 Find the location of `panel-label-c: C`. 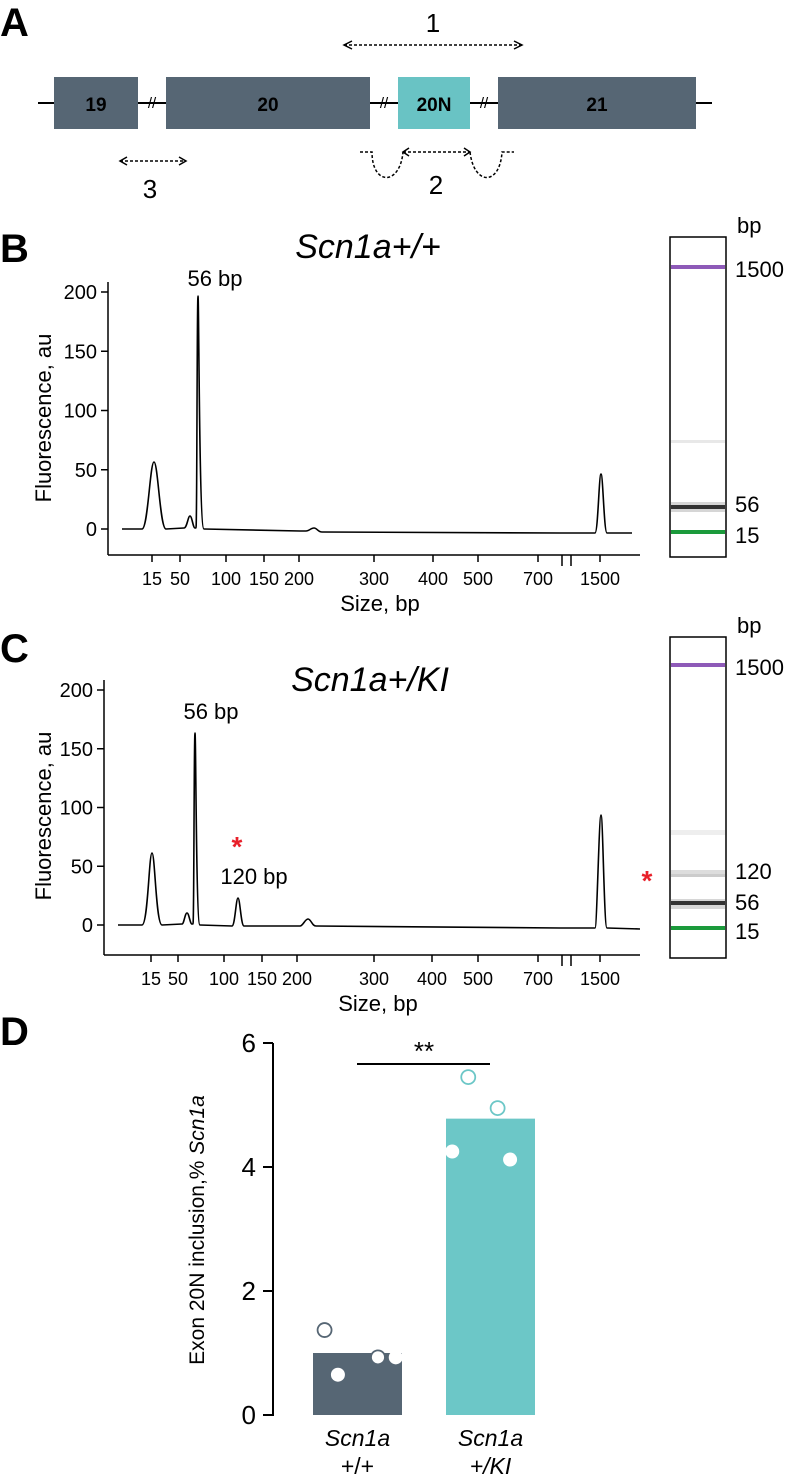

panel-label-c: C is located at coordinates (14, 649).